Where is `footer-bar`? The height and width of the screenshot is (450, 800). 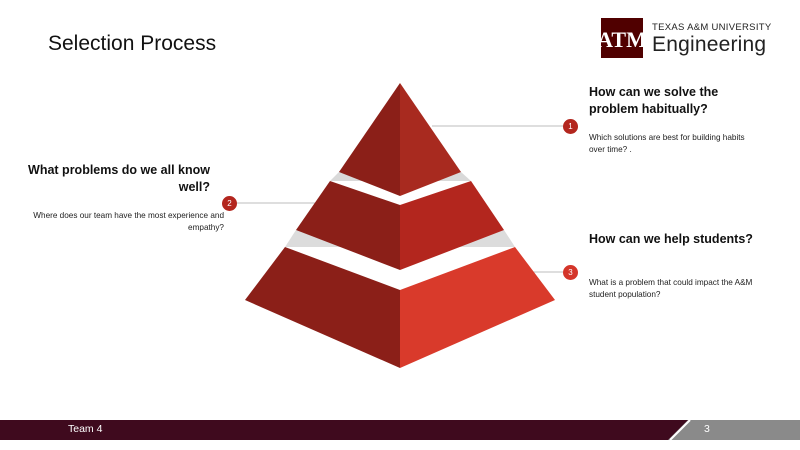 footer-bar is located at coordinates (400, 430).